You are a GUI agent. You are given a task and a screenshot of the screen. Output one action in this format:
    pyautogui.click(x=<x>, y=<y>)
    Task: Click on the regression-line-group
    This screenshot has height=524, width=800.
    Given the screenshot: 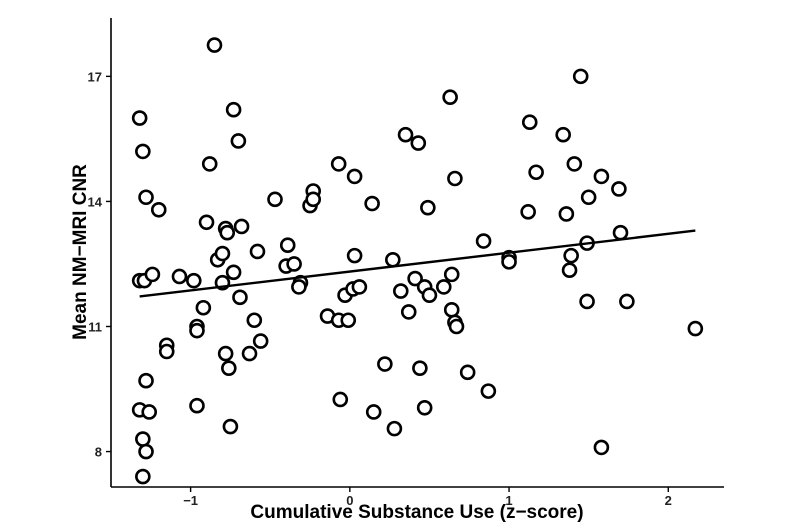 What is the action you would take?
    pyautogui.click(x=417, y=263)
    